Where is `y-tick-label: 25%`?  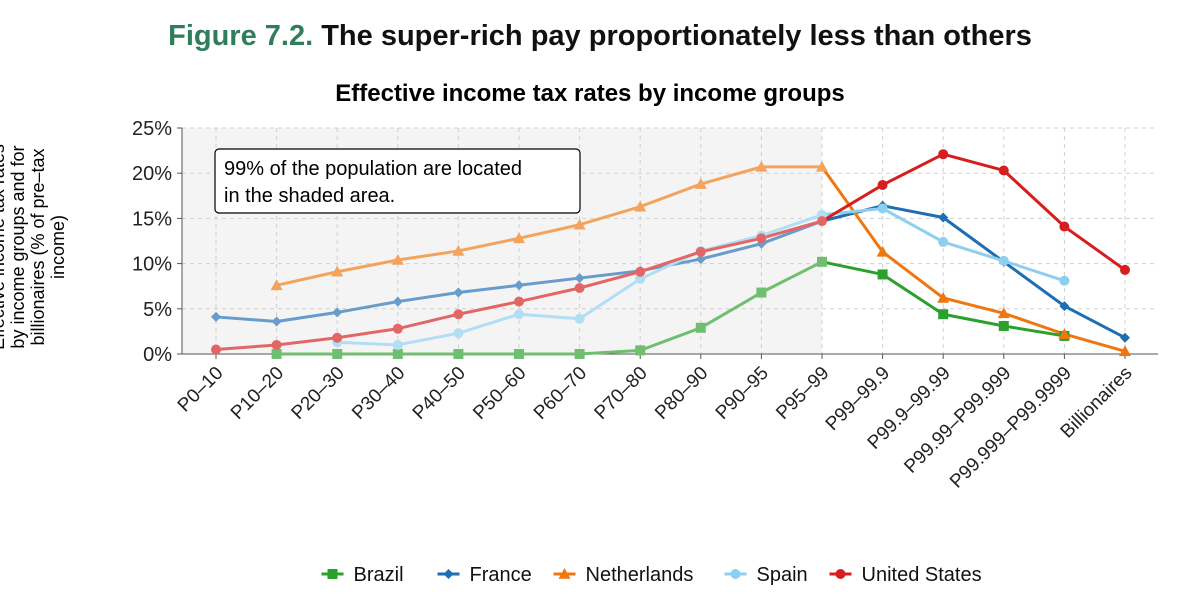
y-tick-label: 25% is located at coordinates (152, 129).